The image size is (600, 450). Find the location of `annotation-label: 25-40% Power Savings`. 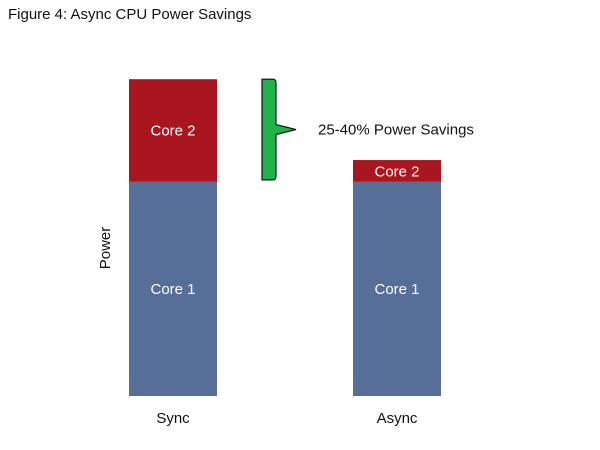

annotation-label: 25-40% Power Savings is located at coordinates (396, 130).